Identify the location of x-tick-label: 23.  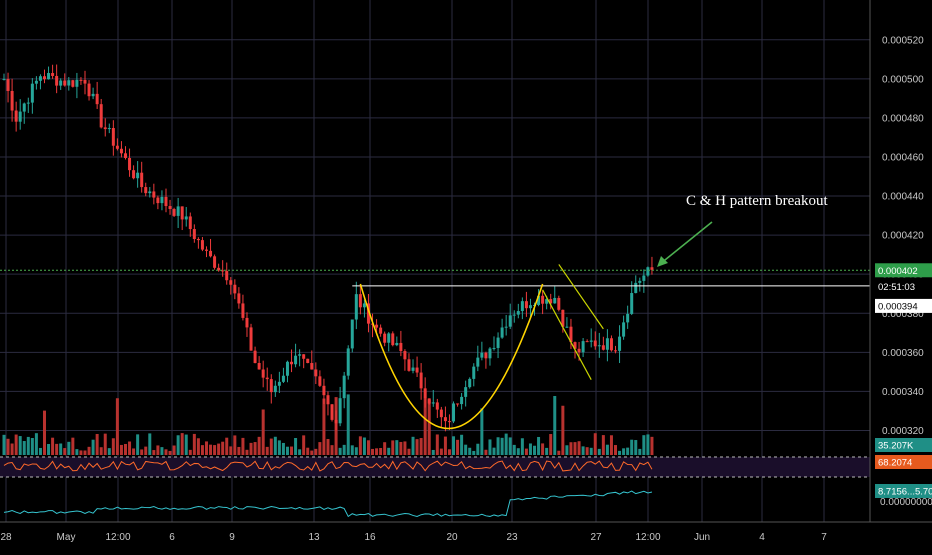
(512, 537).